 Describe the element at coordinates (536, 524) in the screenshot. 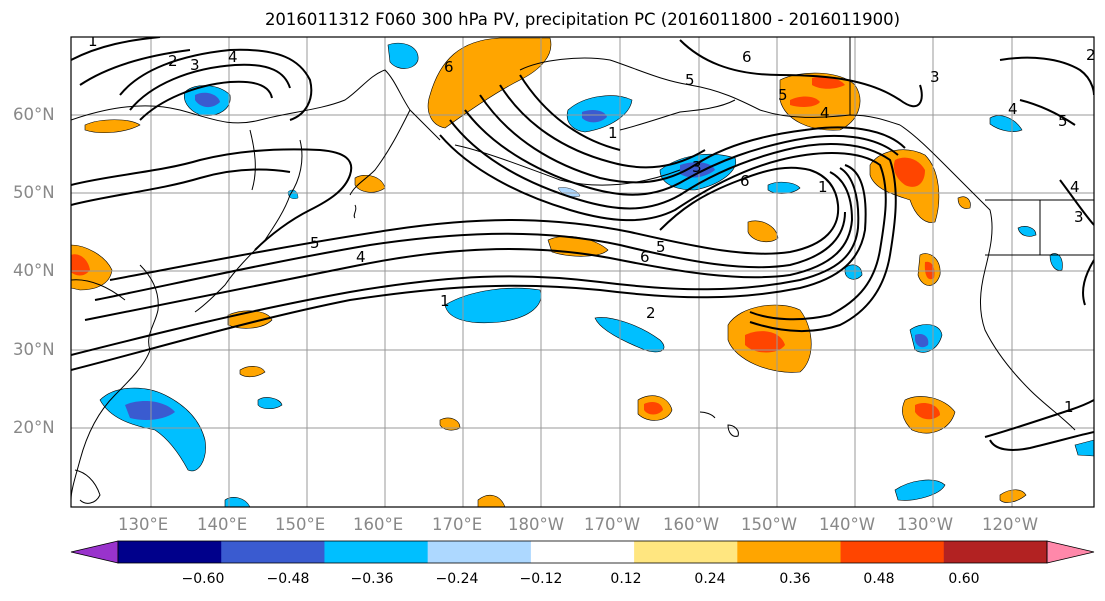

I see `lon-label: 180°W` at that location.